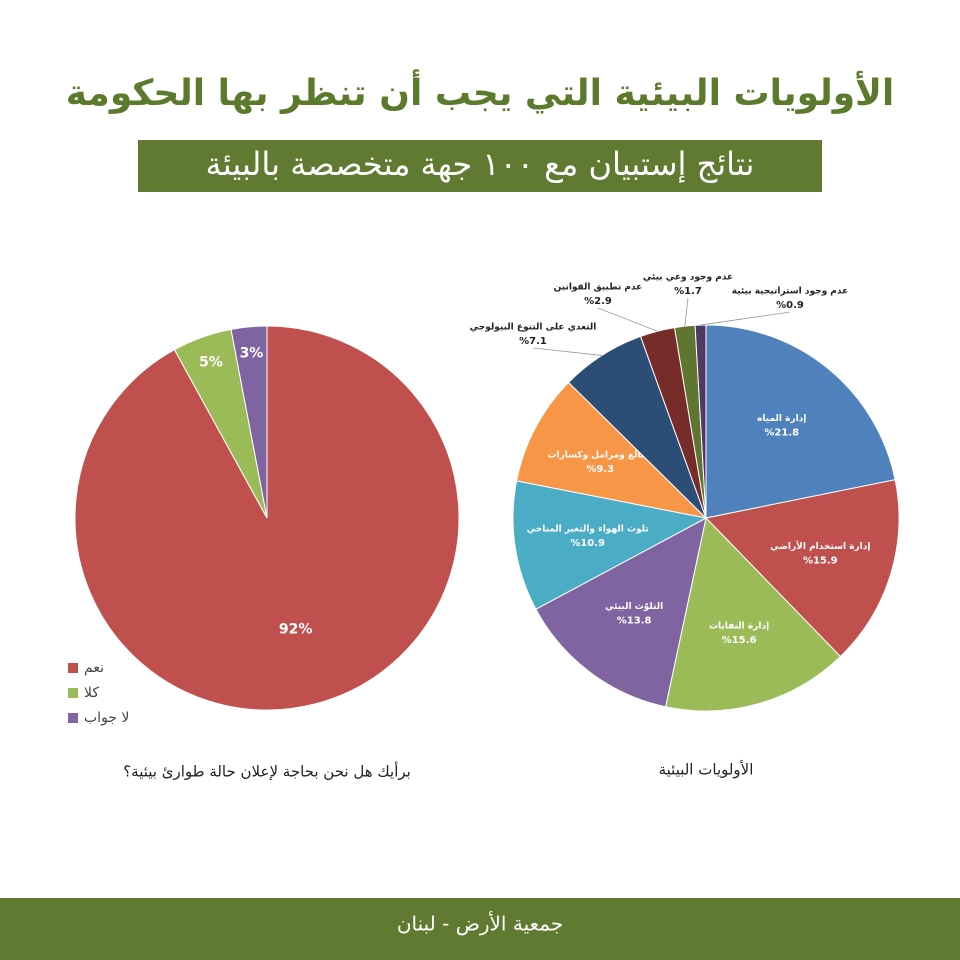 This screenshot has width=960, height=960. What do you see at coordinates (688, 278) in the screenshot?
I see `slice-name: عدم وجود وعي بيئي` at bounding box center [688, 278].